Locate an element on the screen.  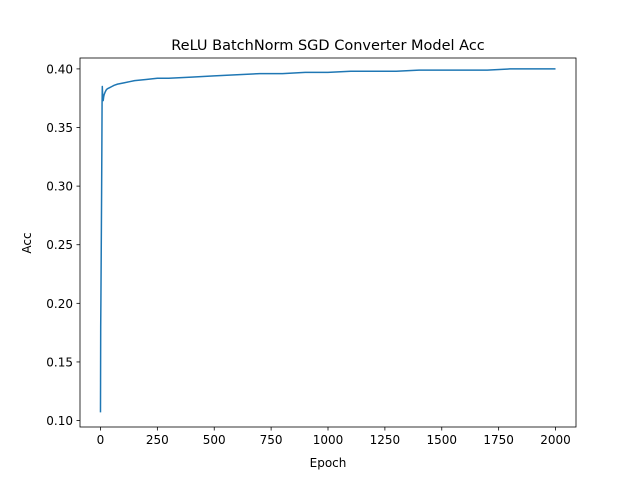
y-axis: 0.10 0.15 0.20 0.25 0.30 0.35 0.40 is located at coordinates (63, 245).